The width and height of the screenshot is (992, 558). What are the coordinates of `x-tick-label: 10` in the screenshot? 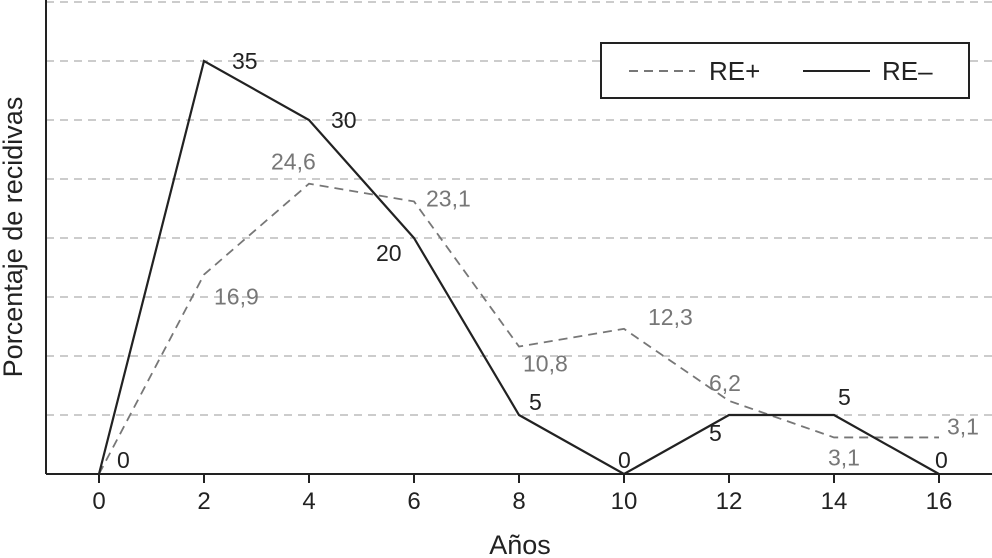 It's located at (624, 501).